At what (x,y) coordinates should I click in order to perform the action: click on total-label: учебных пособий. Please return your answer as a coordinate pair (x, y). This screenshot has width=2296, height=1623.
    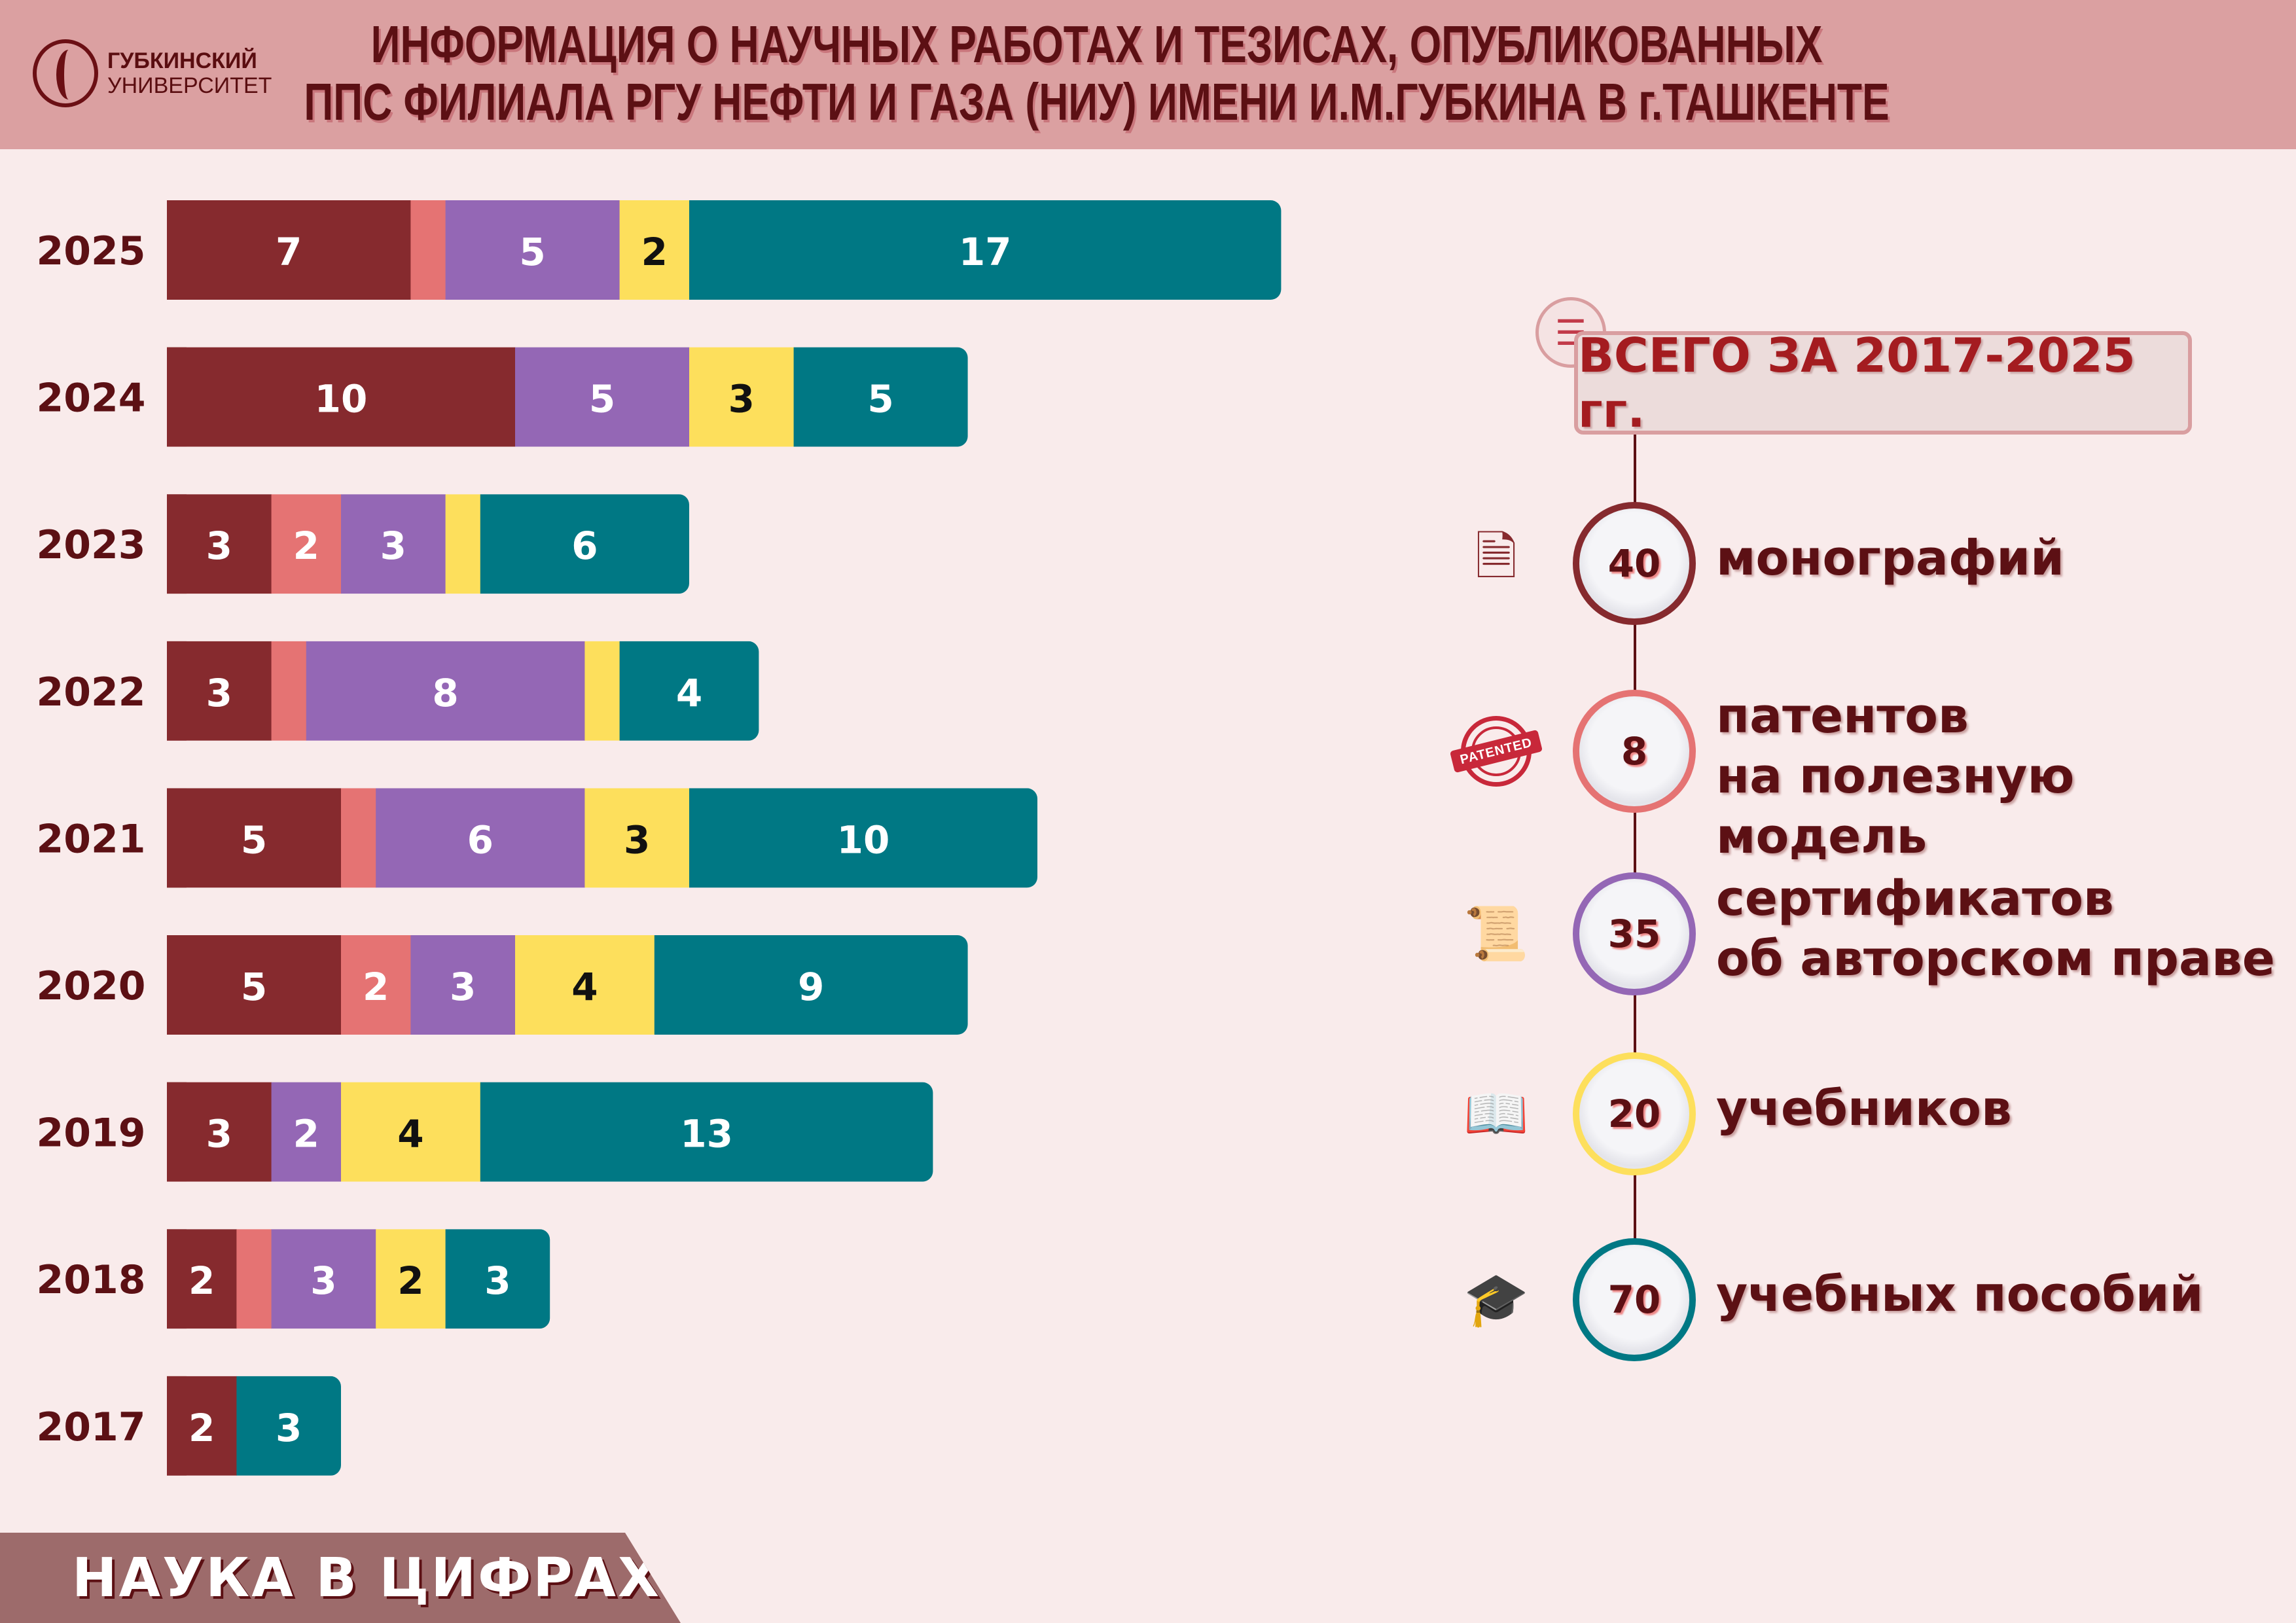
    Looking at the image, I should click on (1959, 1294).